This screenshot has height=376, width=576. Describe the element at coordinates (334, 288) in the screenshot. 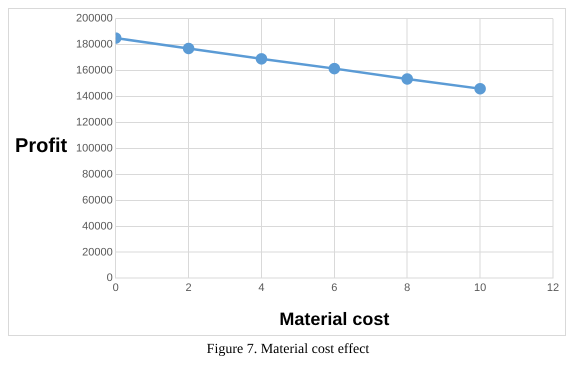

I see `x-tick-label: 6` at that location.